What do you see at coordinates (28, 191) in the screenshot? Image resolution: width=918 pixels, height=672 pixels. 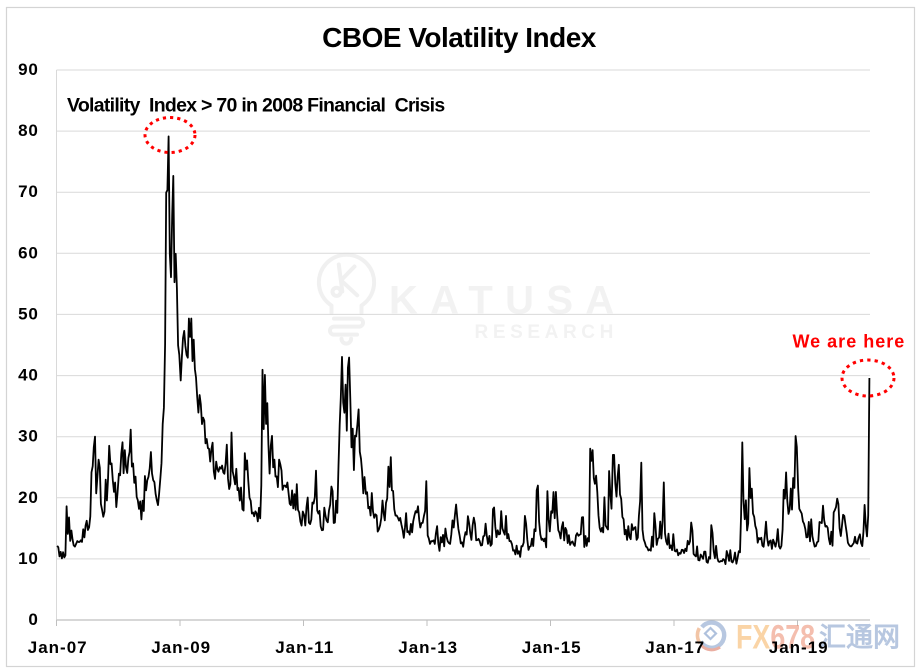 I see `svg-text: 70` at bounding box center [28, 191].